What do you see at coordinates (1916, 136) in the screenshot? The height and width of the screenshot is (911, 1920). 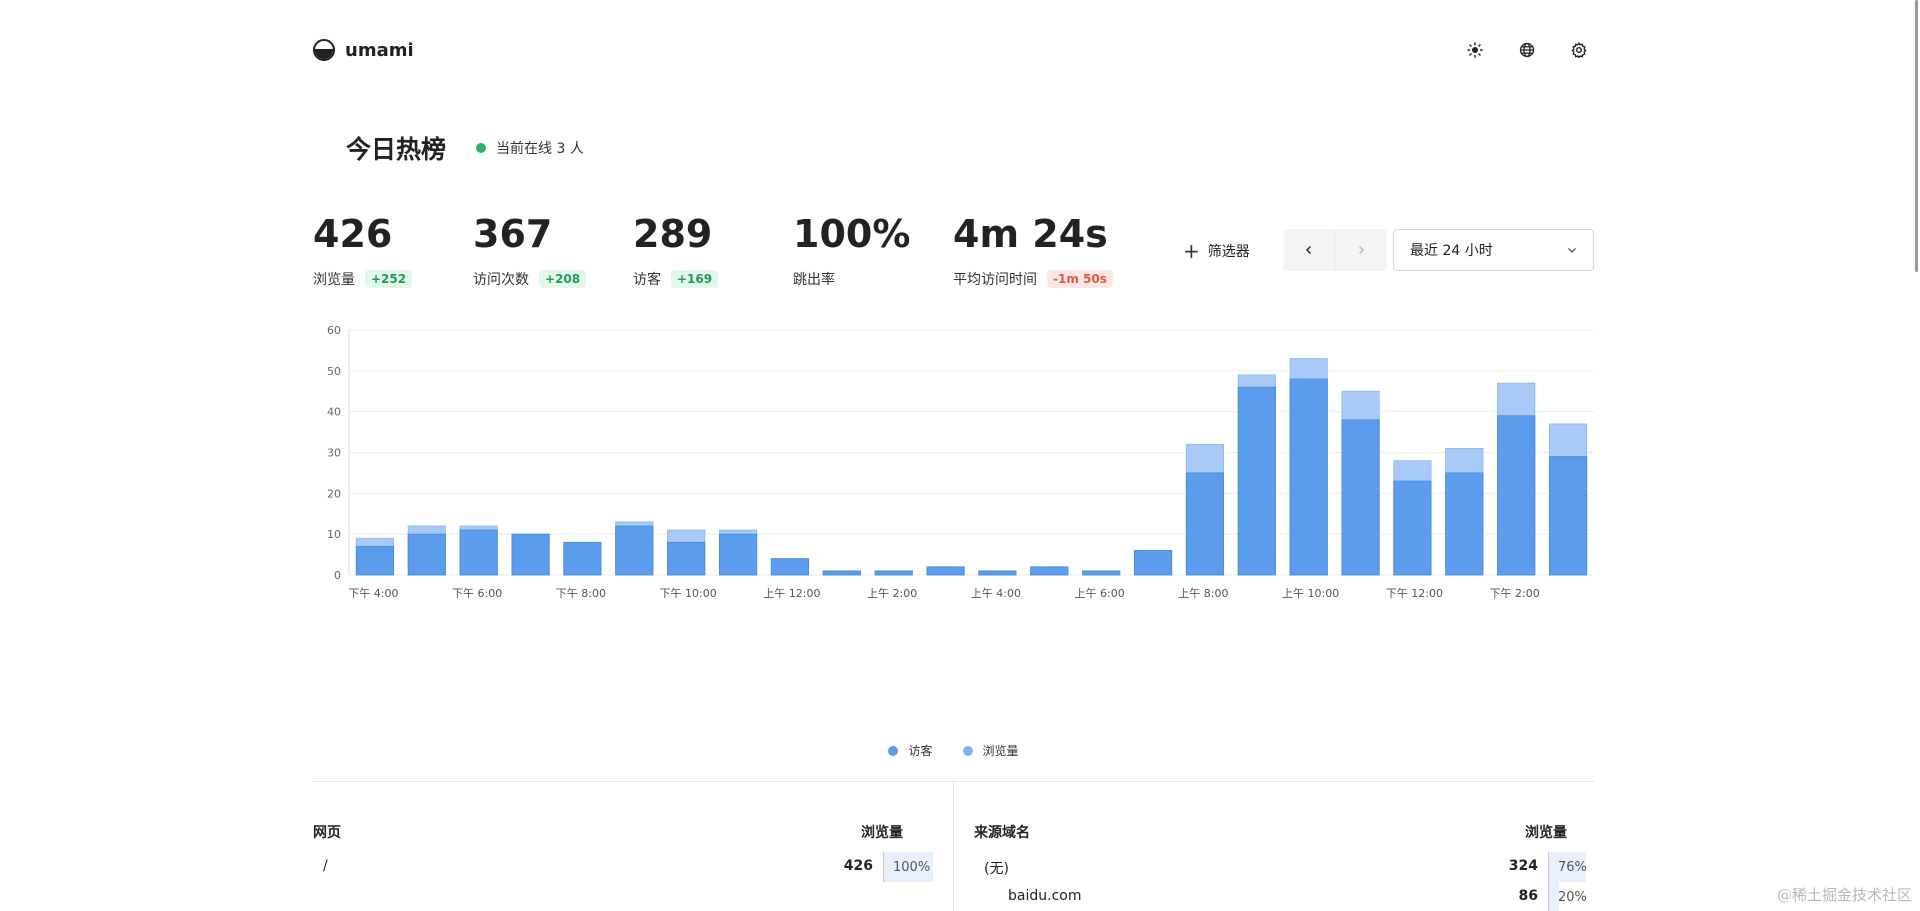 I see `page-scrollbar` at bounding box center [1916, 136].